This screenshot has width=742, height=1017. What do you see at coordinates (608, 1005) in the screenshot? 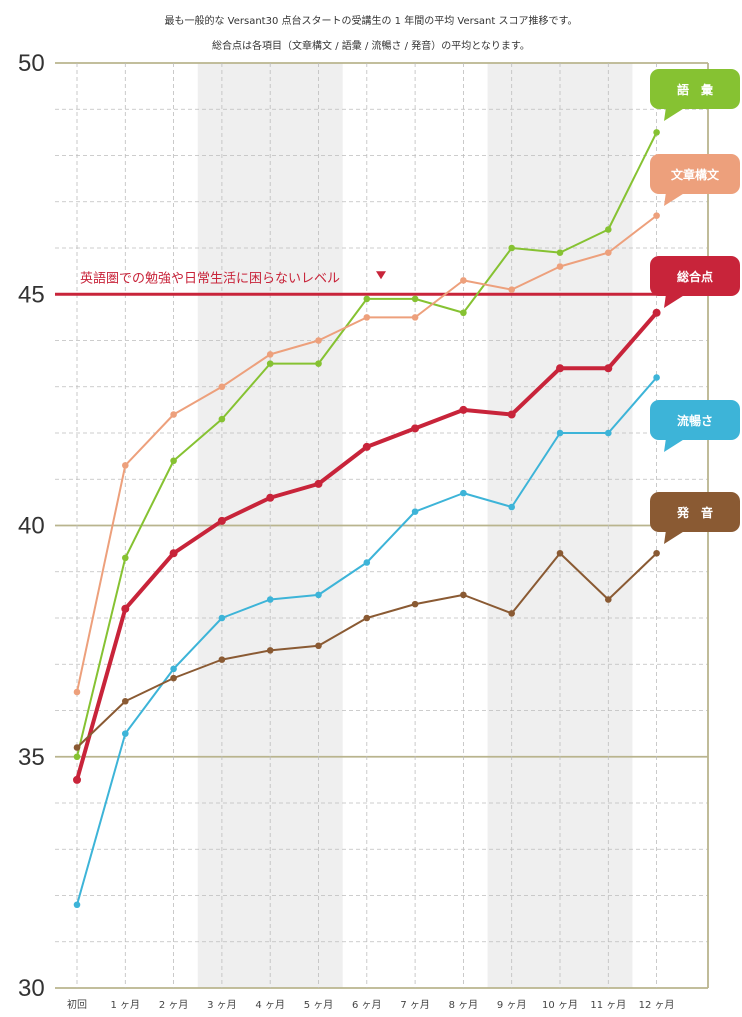
I see `x-tick-label: 11 ヶ月` at bounding box center [608, 1005].